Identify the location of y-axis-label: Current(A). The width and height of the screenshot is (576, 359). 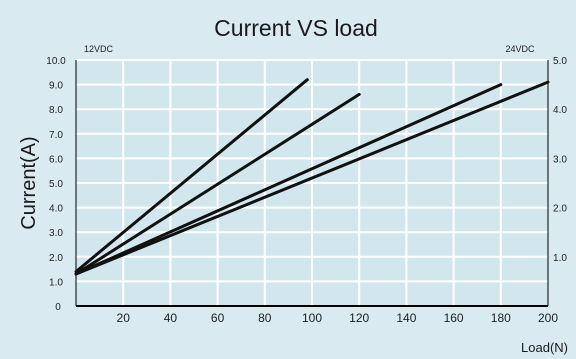
(29, 182).